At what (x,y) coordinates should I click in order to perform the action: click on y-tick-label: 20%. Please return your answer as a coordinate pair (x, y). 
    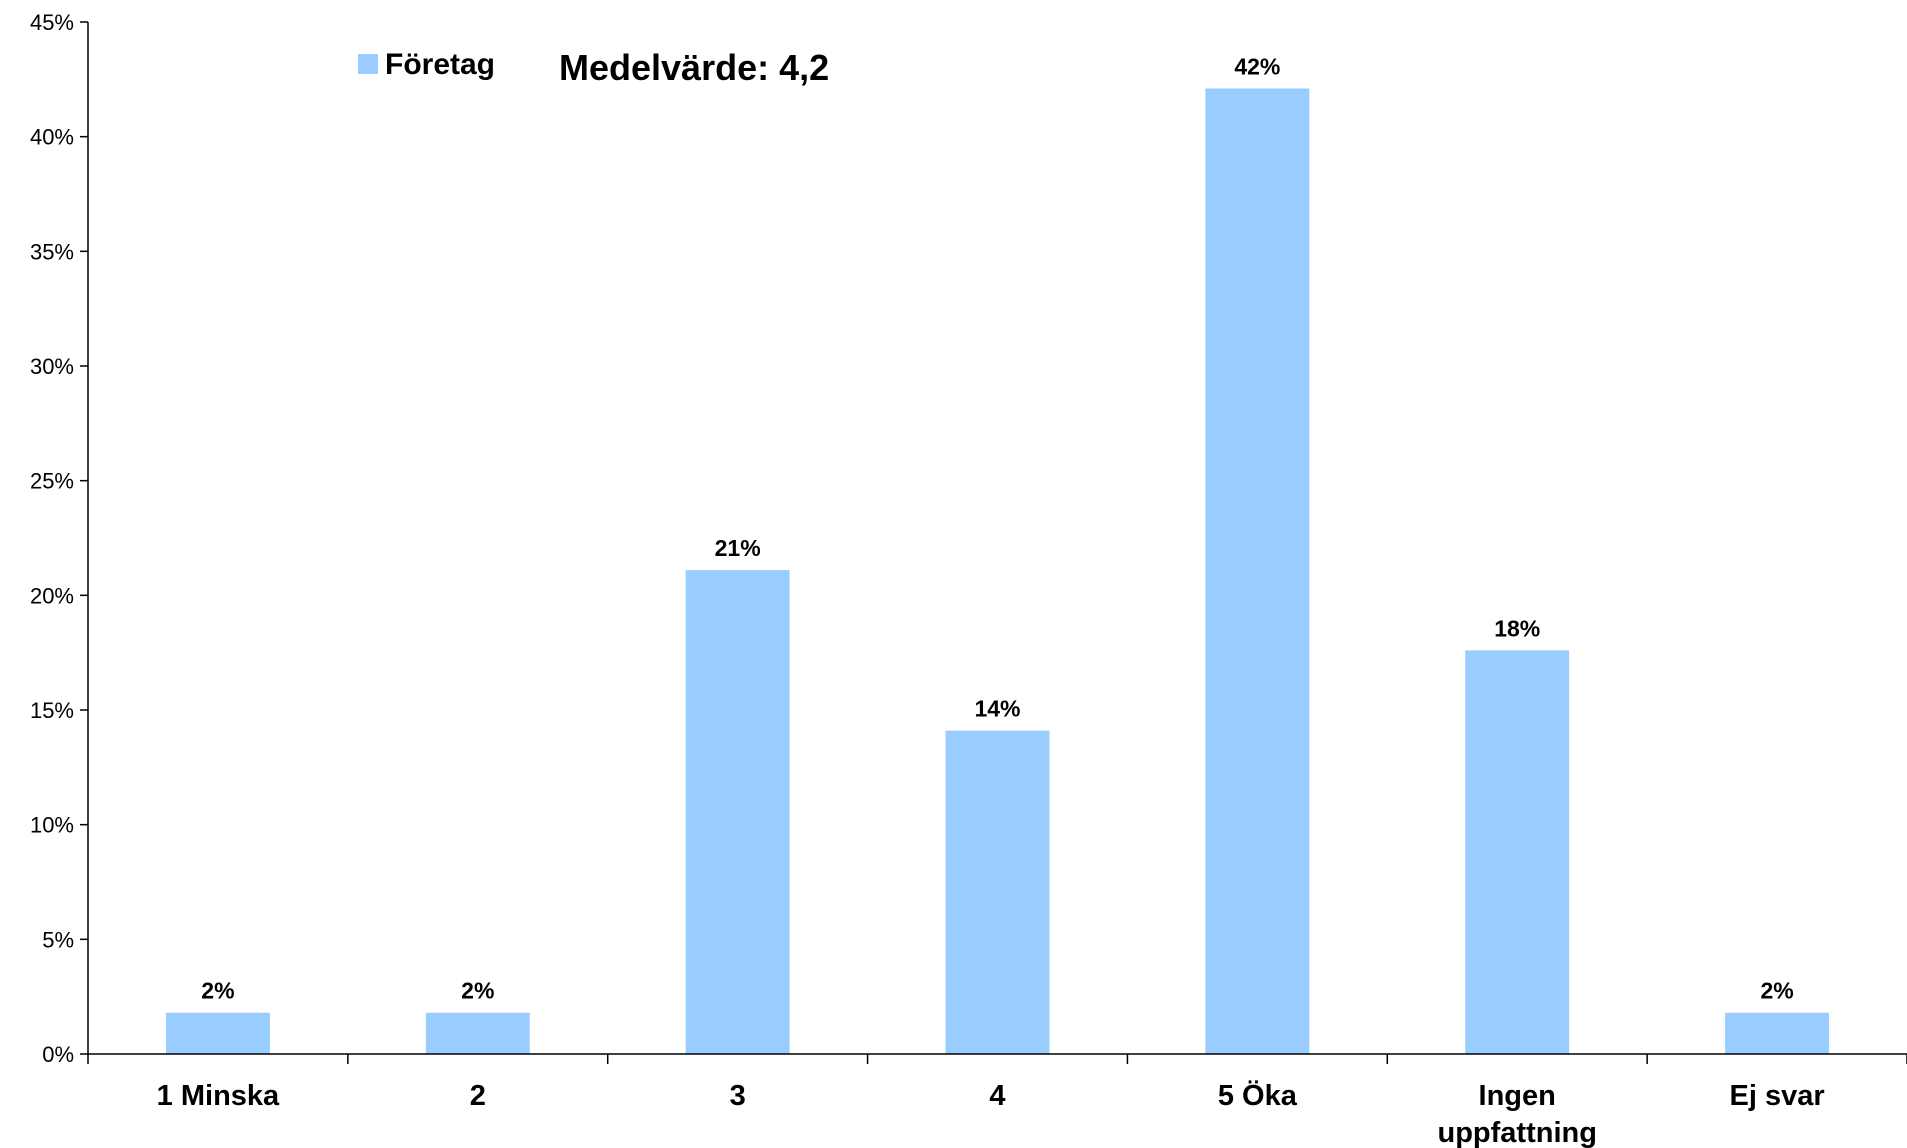
    Looking at the image, I should click on (52, 595).